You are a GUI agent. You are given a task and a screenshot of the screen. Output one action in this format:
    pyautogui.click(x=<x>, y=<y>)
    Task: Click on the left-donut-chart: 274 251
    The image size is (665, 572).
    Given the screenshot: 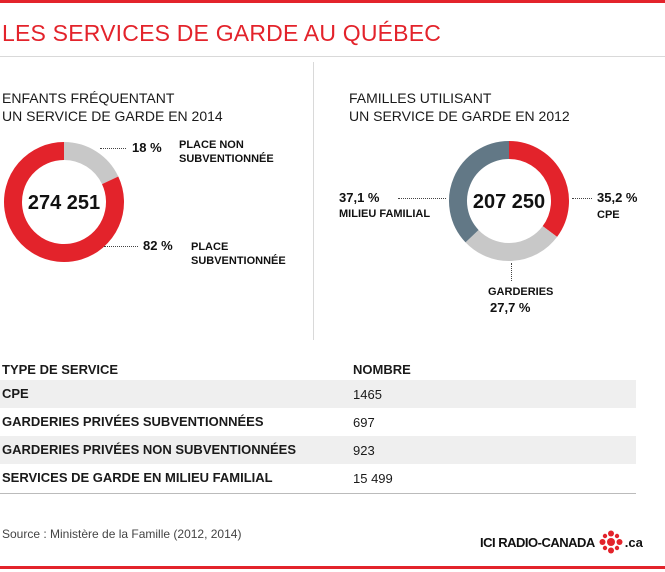 What is the action you would take?
    pyautogui.click(x=64, y=202)
    